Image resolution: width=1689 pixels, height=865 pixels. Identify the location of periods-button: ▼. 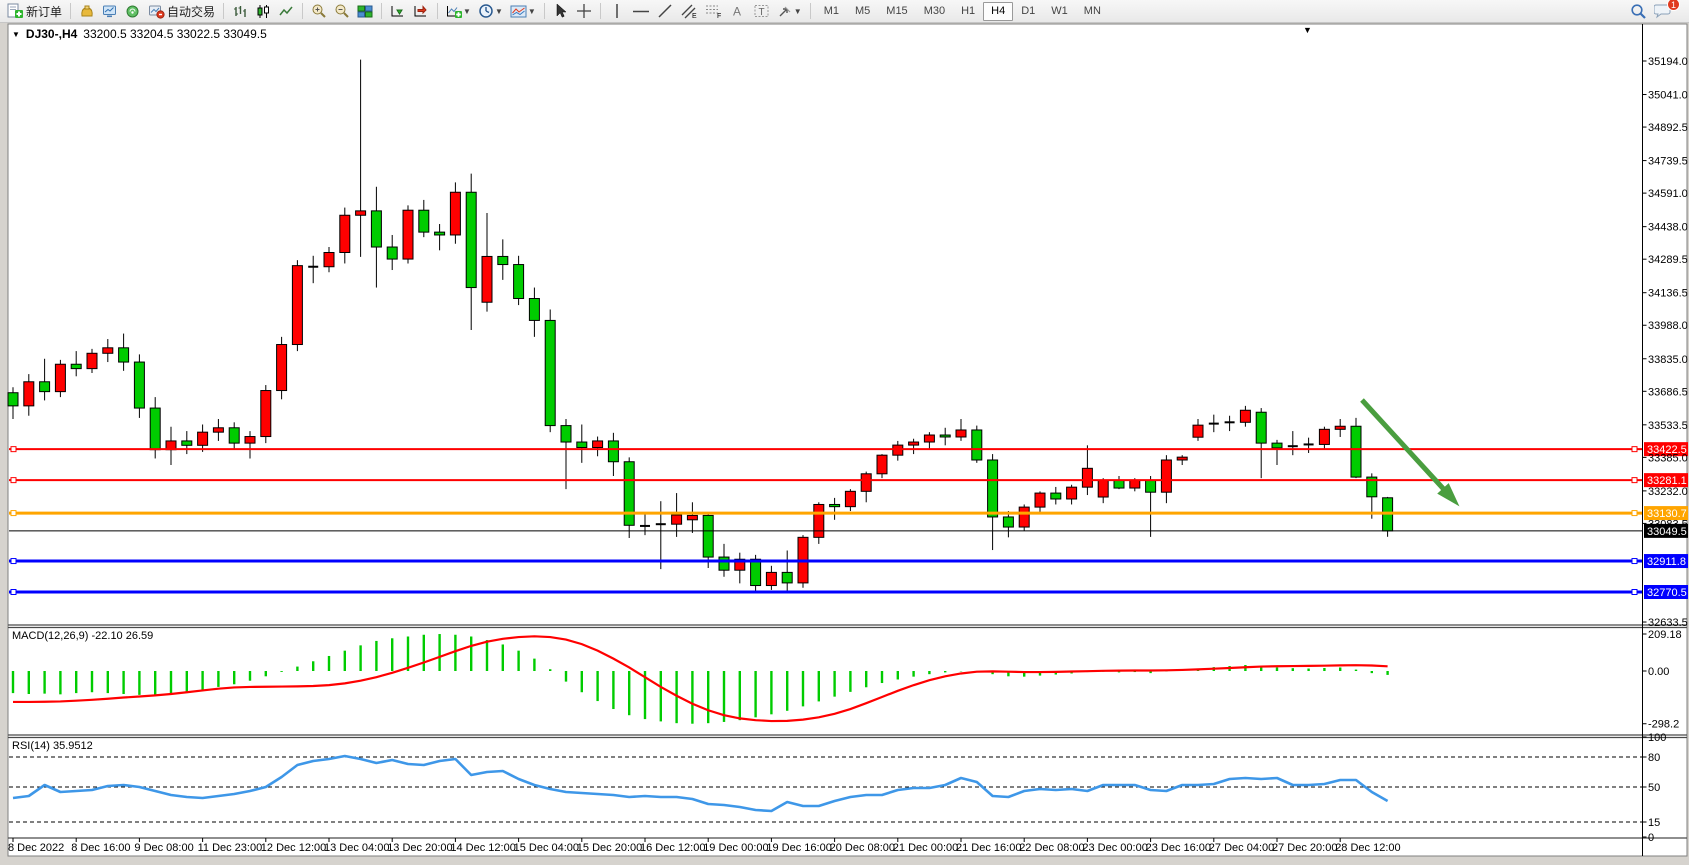
(490, 11).